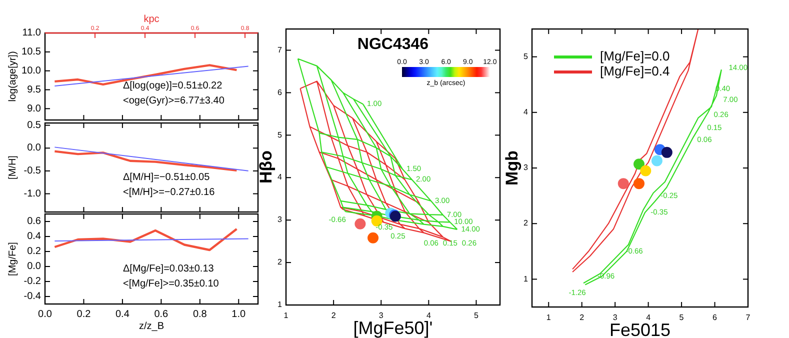 The width and height of the screenshot is (789, 338). What do you see at coordinates (512, 168) in the screenshot?
I see `y-axis-title: Mgb` at bounding box center [512, 168].